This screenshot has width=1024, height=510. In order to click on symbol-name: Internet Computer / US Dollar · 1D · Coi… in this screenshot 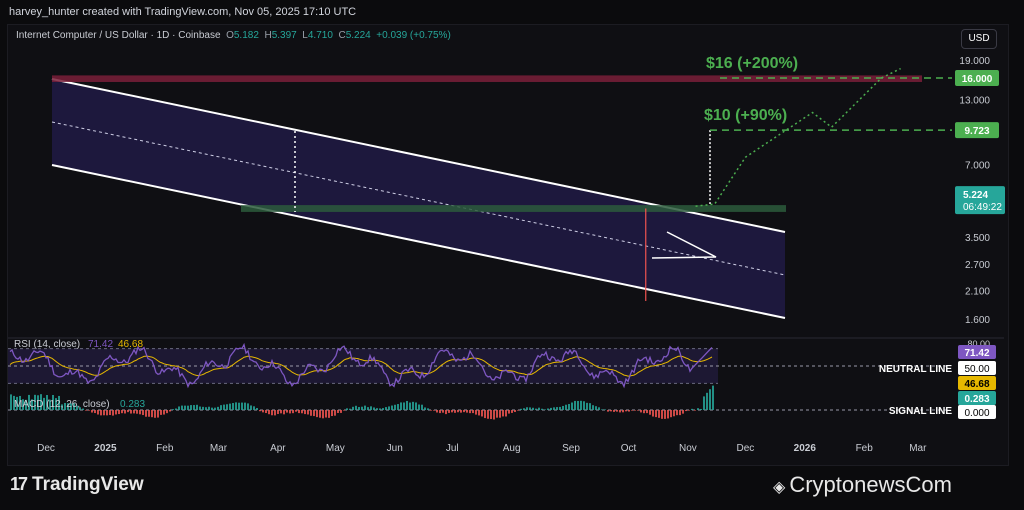, I will do `click(118, 35)`.